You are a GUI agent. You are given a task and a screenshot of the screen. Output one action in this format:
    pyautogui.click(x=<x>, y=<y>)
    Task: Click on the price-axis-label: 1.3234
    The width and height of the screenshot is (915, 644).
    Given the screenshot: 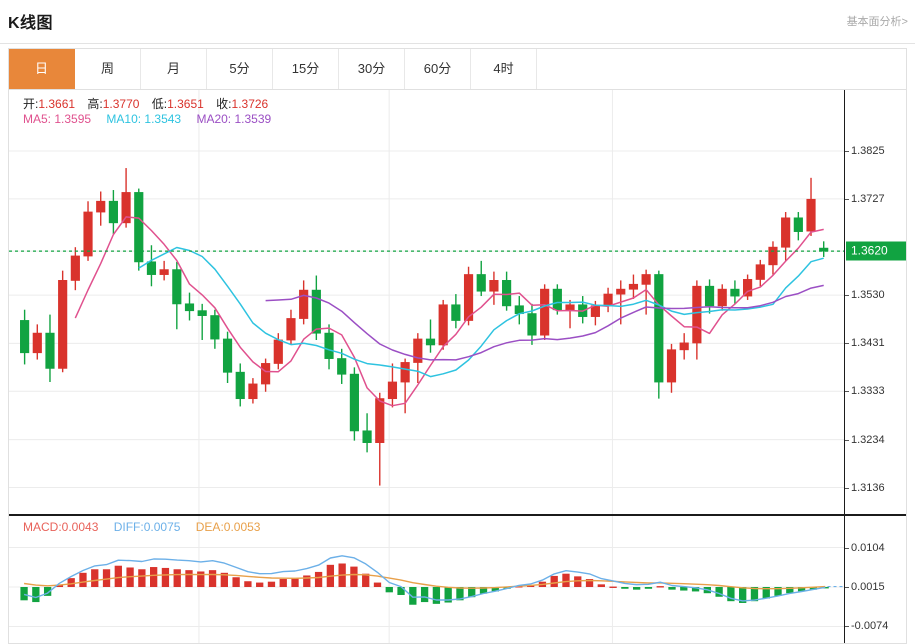 What is the action you would take?
    pyautogui.click(x=868, y=439)
    